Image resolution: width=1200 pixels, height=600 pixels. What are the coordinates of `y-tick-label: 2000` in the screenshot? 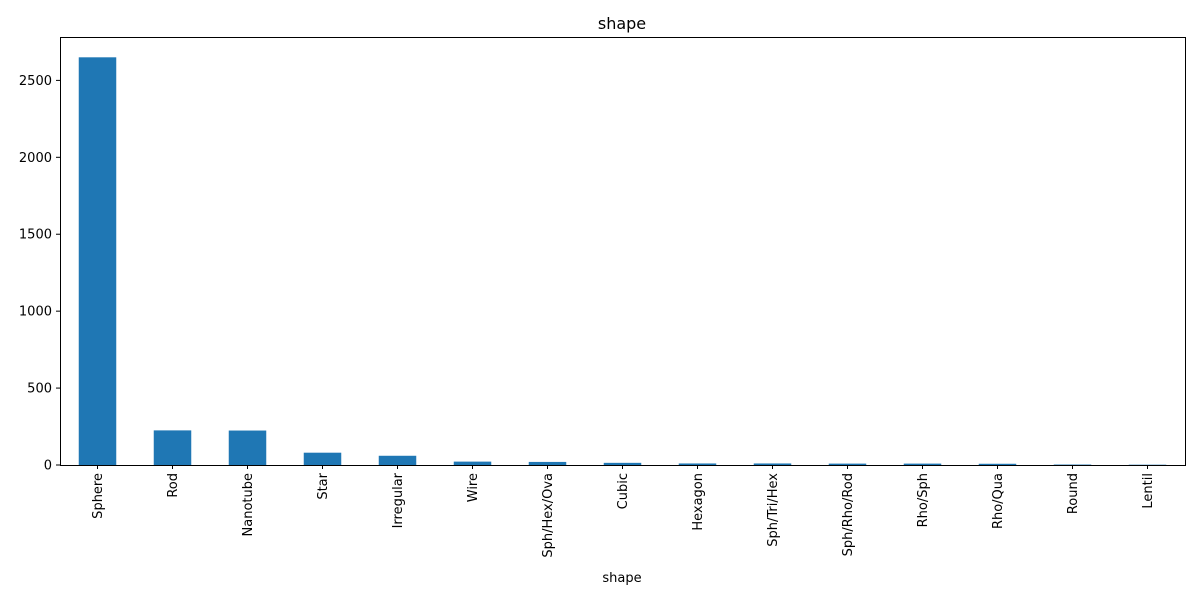 It's located at (35, 158).